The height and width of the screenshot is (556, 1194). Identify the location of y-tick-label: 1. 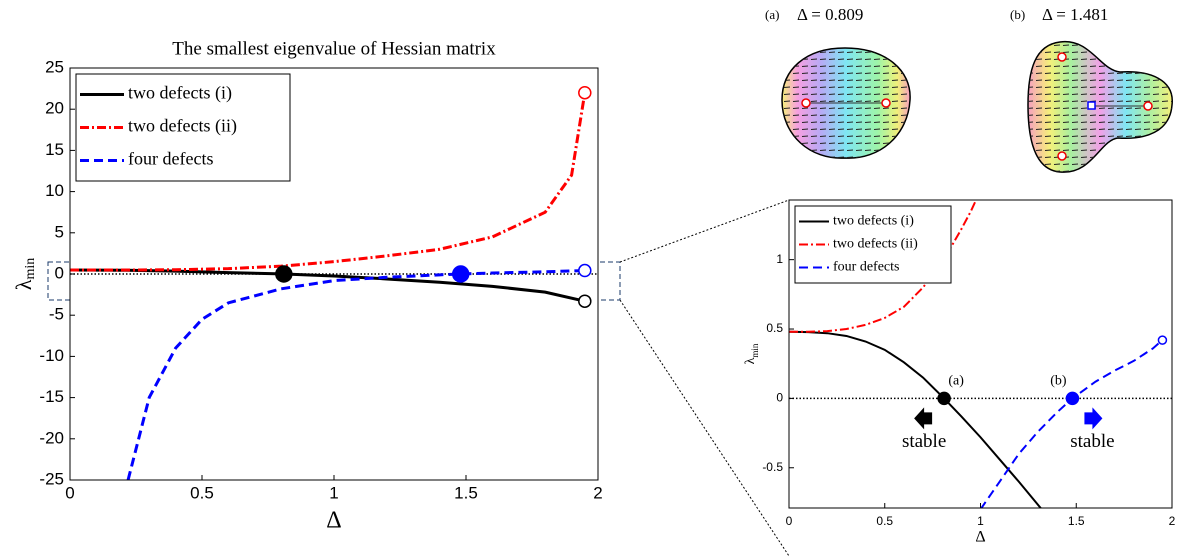
(779, 259).